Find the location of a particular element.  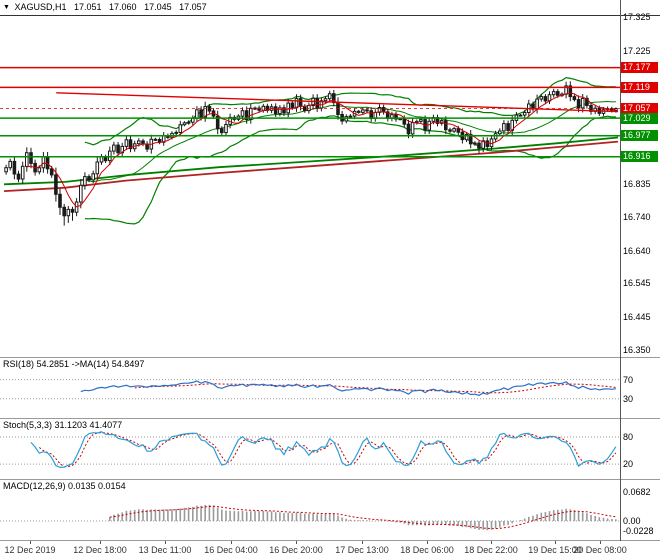

quote-low: 17.045 is located at coordinates (158, 7).